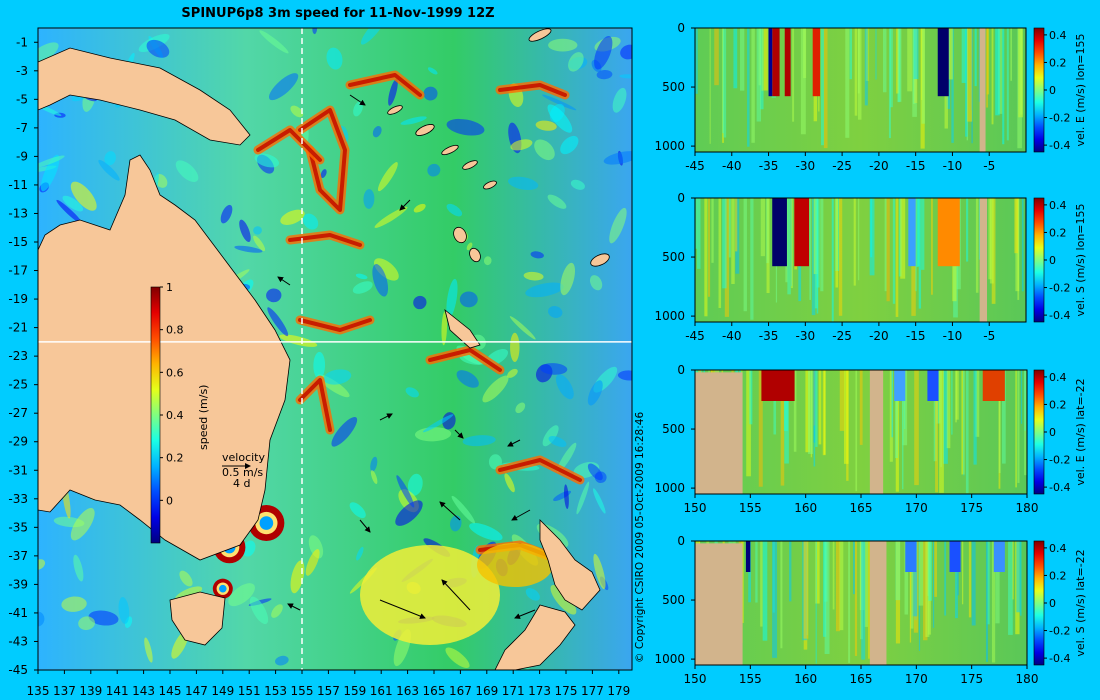  What do you see at coordinates (719, 604) in the screenshot?
I see `section-topography` at bounding box center [719, 604].